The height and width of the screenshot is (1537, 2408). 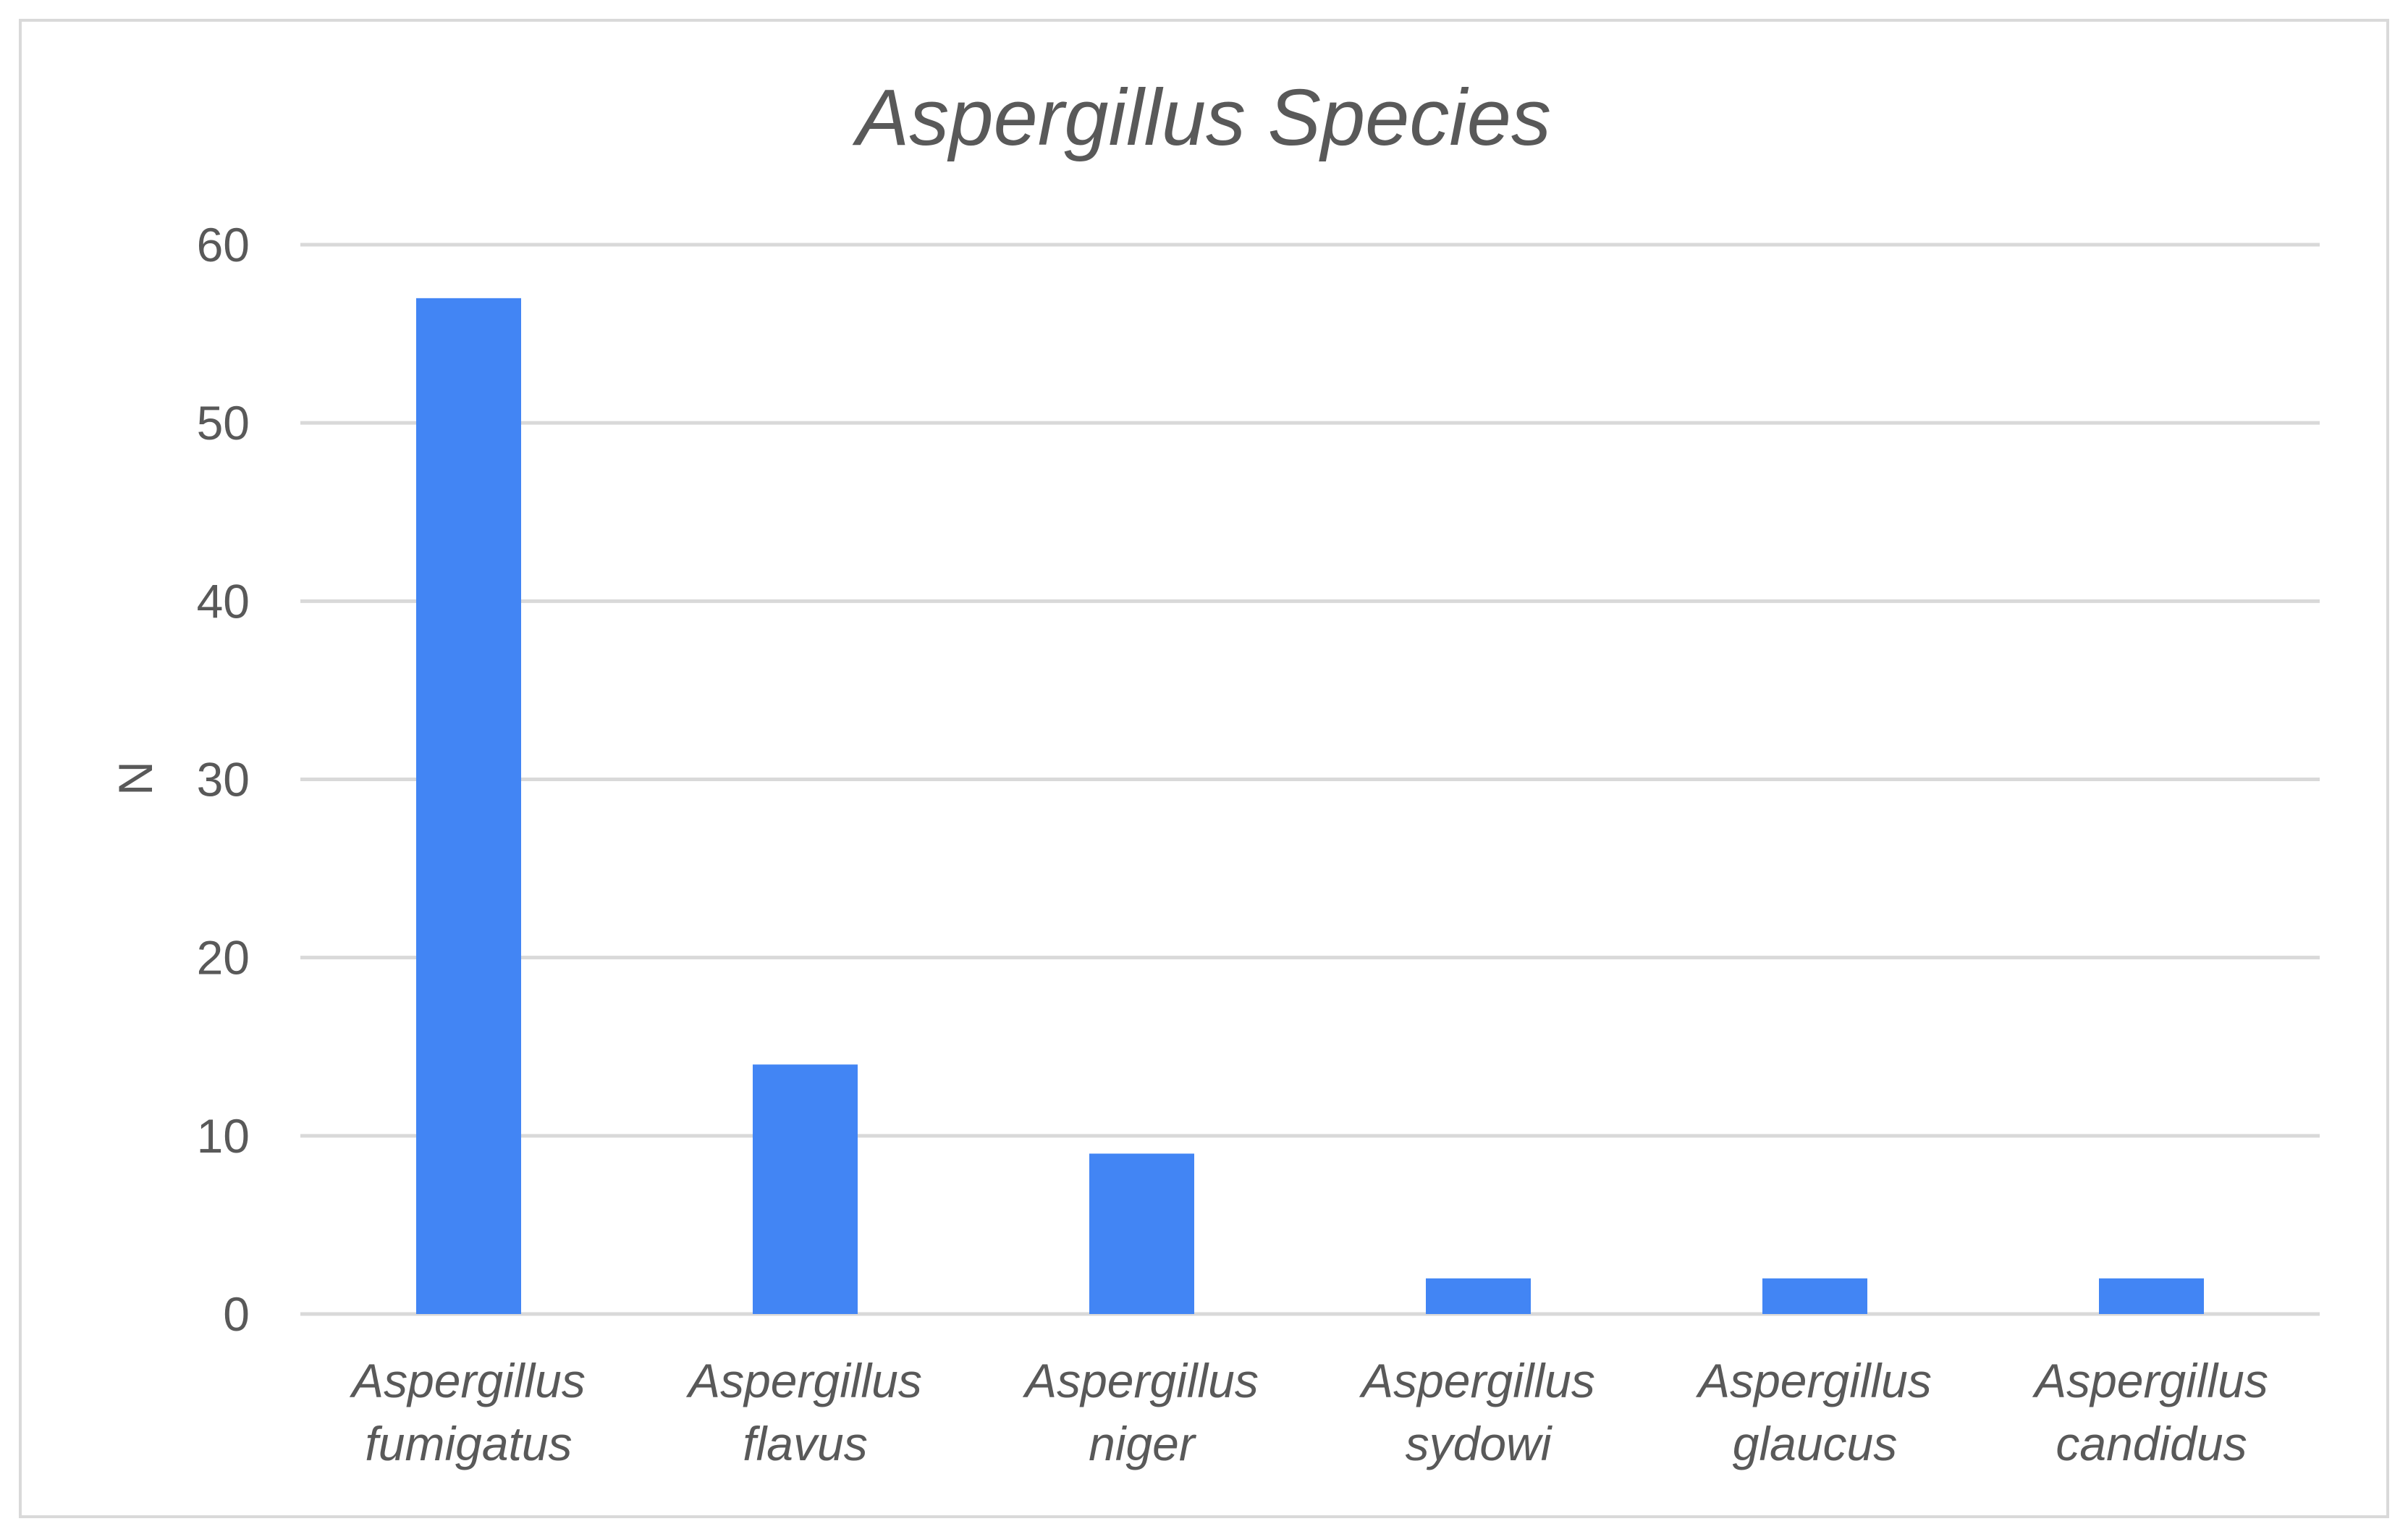 I want to click on y-tick-label: 0, so click(x=236, y=1314).